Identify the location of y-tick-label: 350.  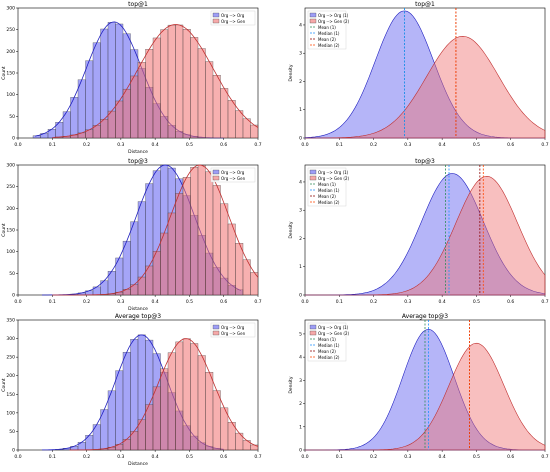
(10, 321).